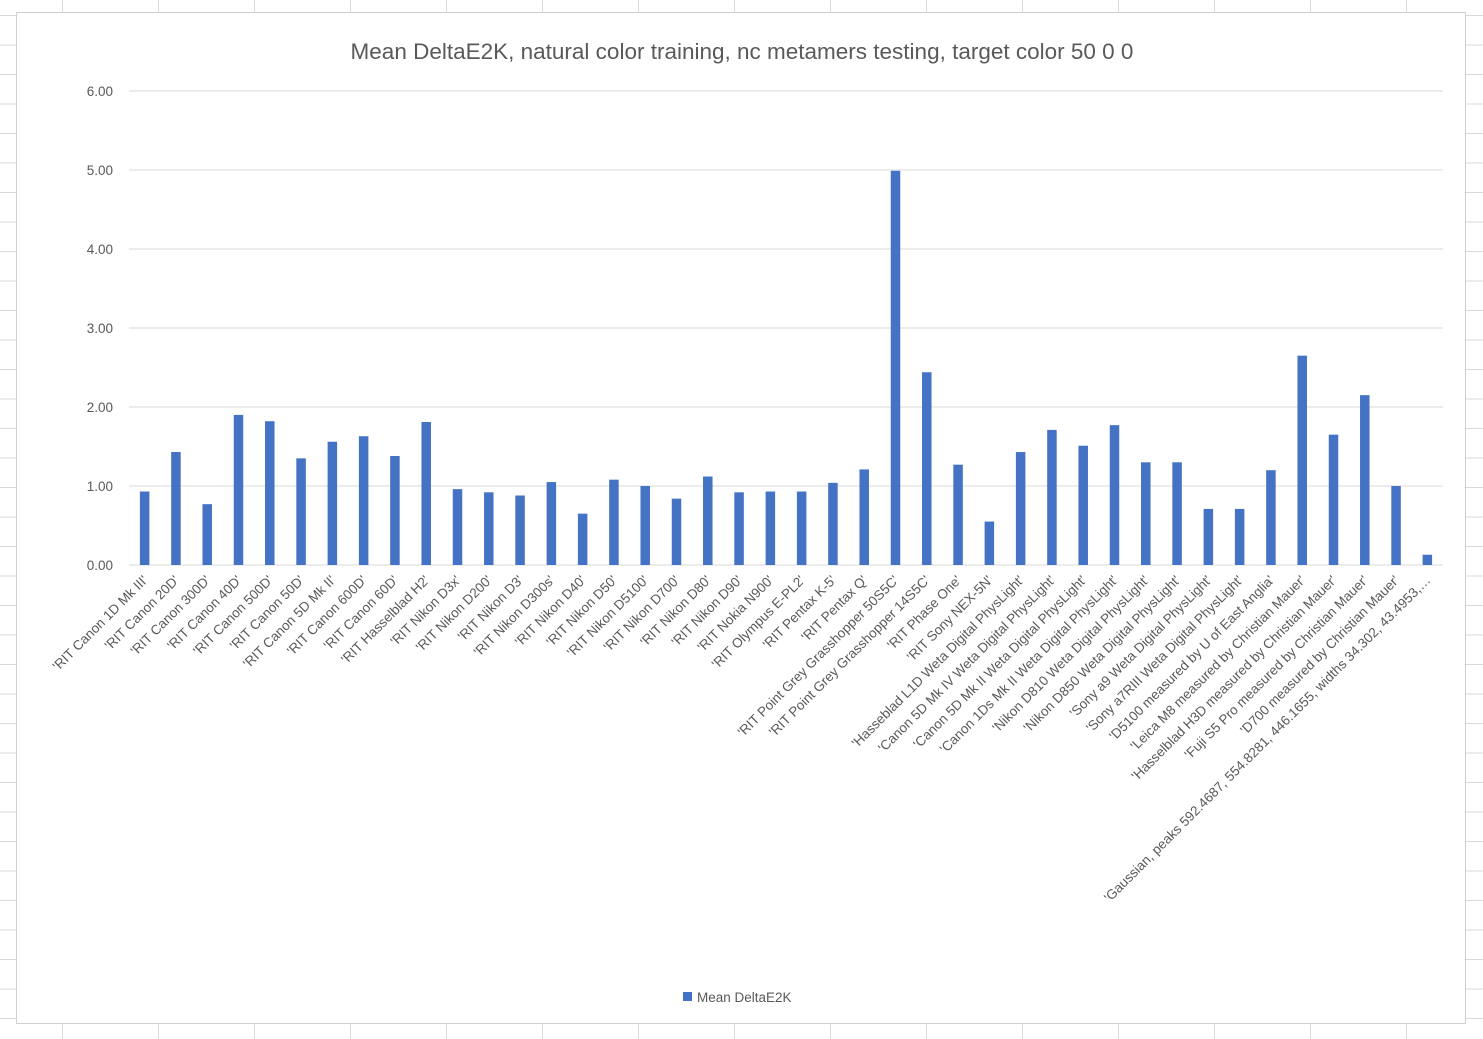 This screenshot has height=1039, width=1483. What do you see at coordinates (100, 565) in the screenshot?
I see `y-tick-label: 0.00` at bounding box center [100, 565].